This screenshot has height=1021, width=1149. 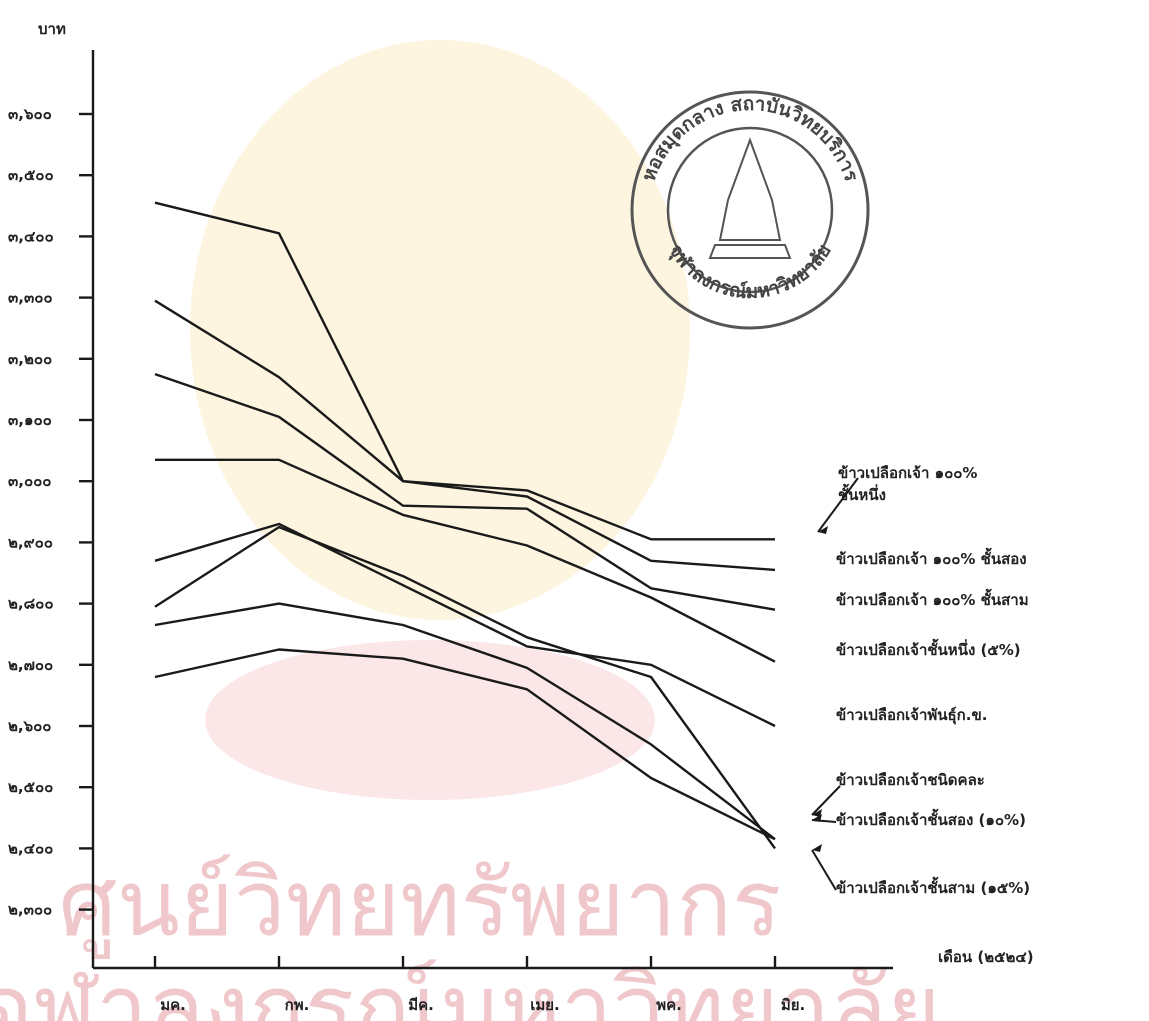 What do you see at coordinates (907, 484) in the screenshot?
I see `series-label: ข้าวเปลือกเจ้า ๑๐๐%ชั้นหนึ่ง` at bounding box center [907, 484].